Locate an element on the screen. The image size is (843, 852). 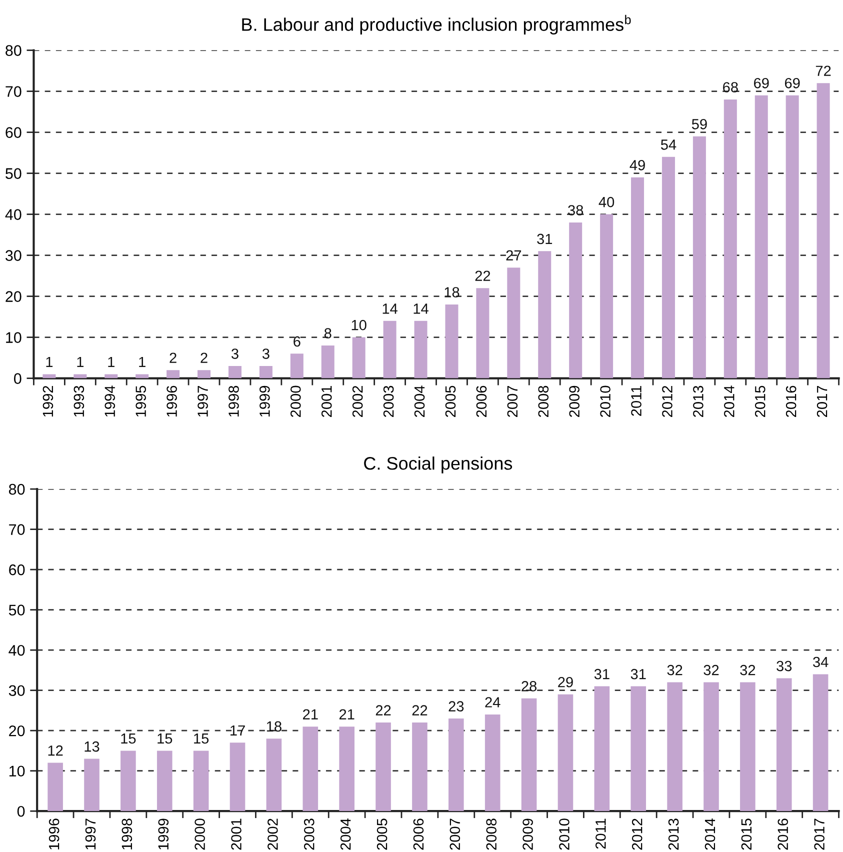
data-label: 10 is located at coordinates (359, 325).